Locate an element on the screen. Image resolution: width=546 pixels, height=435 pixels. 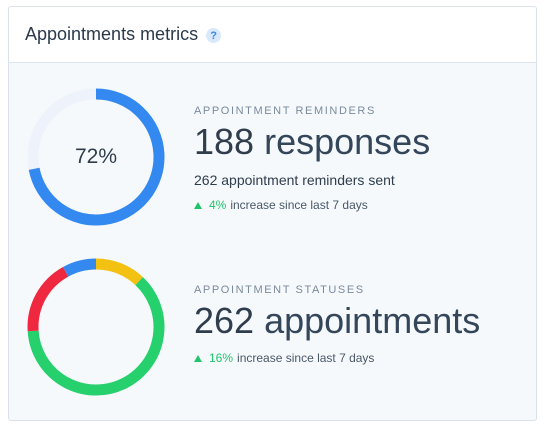
question-mark-icon: ? is located at coordinates (214, 35).